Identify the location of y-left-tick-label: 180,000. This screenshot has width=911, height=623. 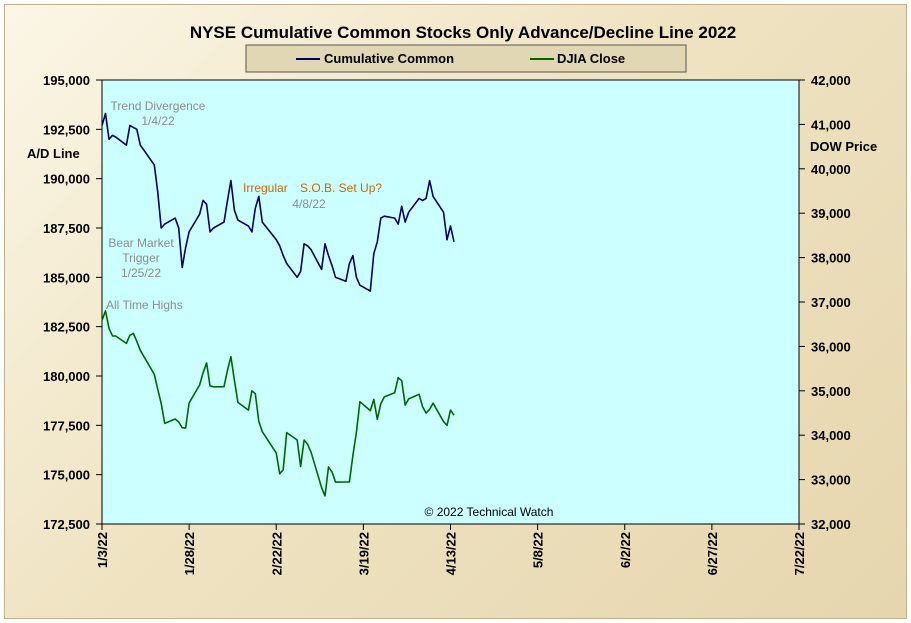
(66, 376).